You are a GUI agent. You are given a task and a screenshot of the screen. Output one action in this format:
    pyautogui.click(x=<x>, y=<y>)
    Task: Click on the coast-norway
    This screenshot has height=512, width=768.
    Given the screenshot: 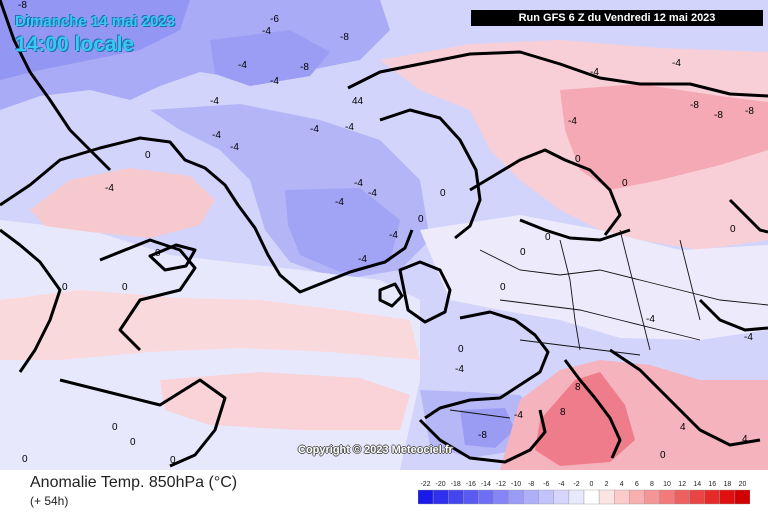 What is the action you would take?
    pyautogui.click(x=430, y=174)
    